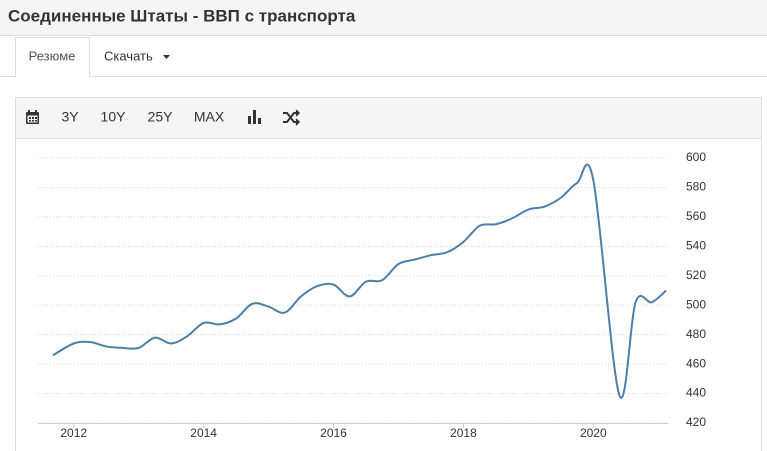 This screenshot has width=767, height=451. I want to click on y-tick-label: 500, so click(696, 304).